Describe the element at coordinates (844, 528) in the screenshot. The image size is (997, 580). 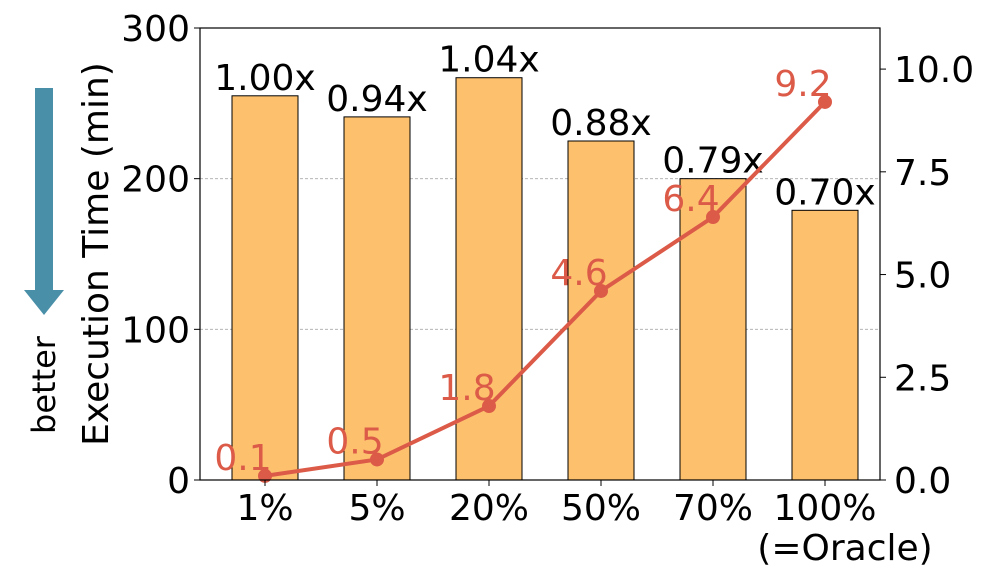
I see `x-tick-label: 100% (=Oracle)` at that location.